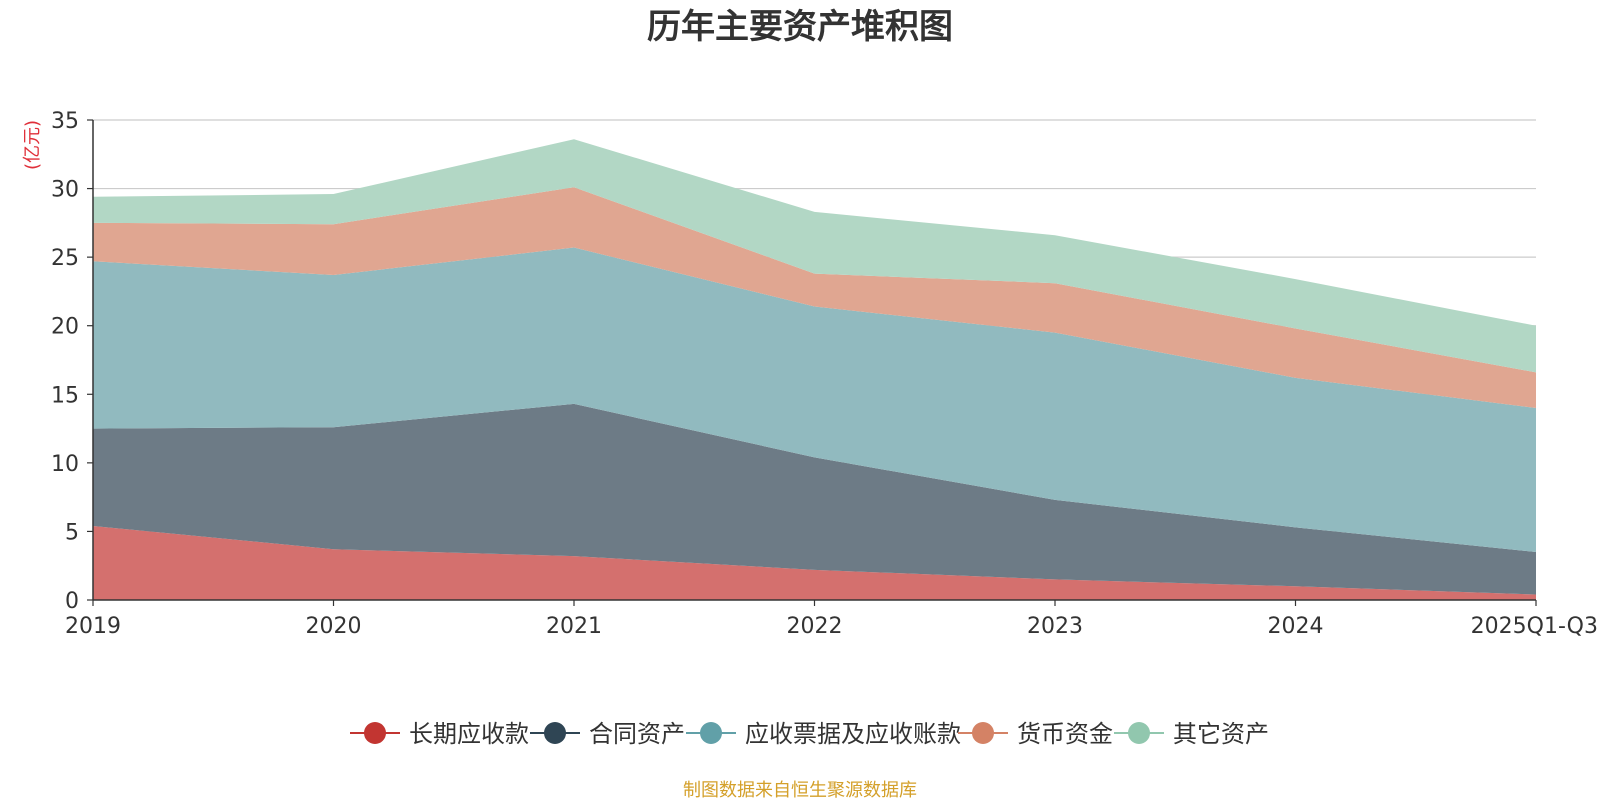 This screenshot has width=1600, height=800. Describe the element at coordinates (72, 601) in the screenshot. I see `y-tick-label: 0` at that location.